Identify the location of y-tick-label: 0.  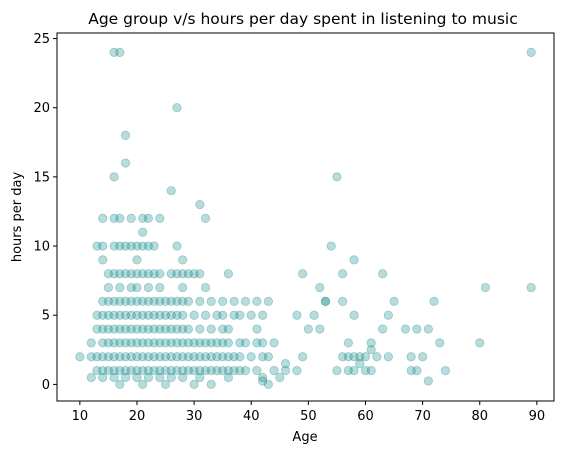
(46, 385).